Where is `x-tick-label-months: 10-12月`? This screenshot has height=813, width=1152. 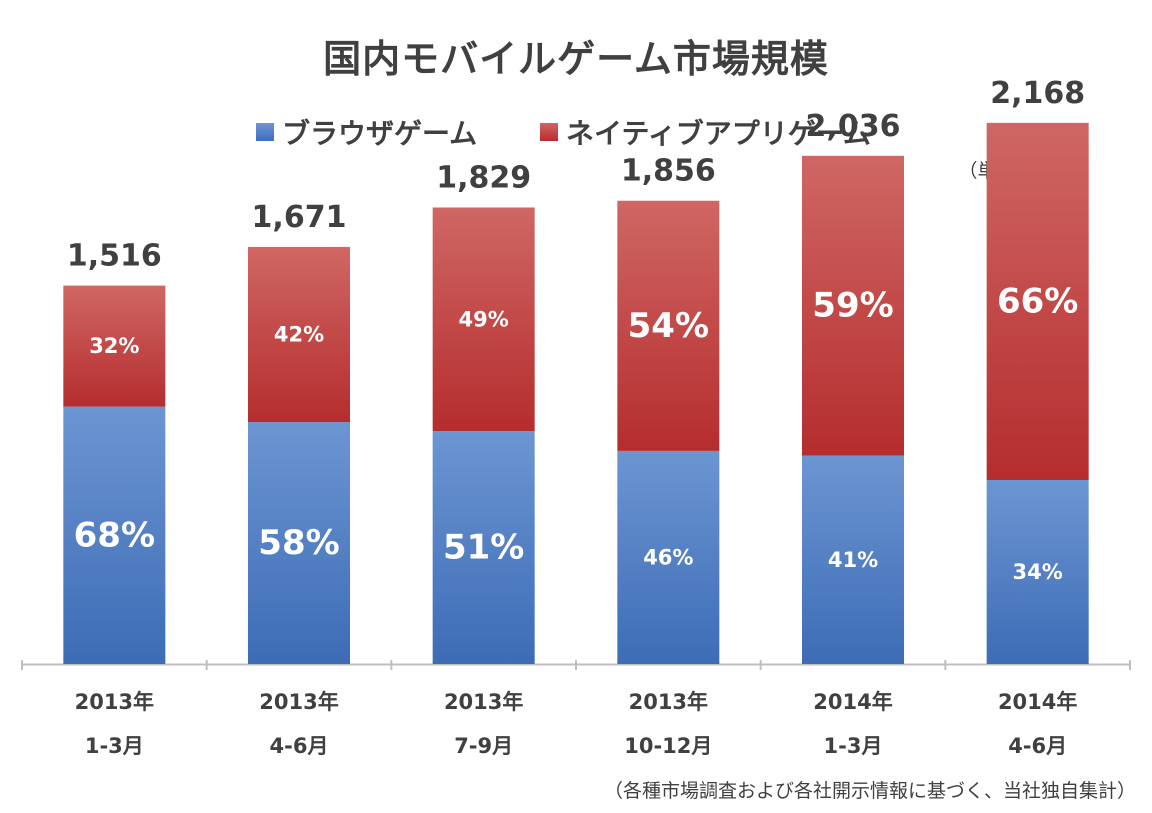
x-tick-label-months: 10-12月 is located at coordinates (668, 746).